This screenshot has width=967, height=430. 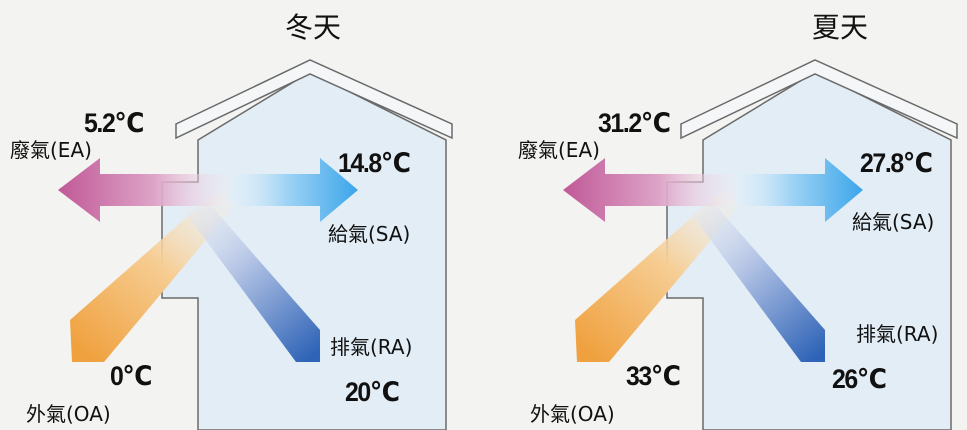 What do you see at coordinates (371, 347) in the screenshot?
I see `return-label-winter: 排氣(RA)` at bounding box center [371, 347].